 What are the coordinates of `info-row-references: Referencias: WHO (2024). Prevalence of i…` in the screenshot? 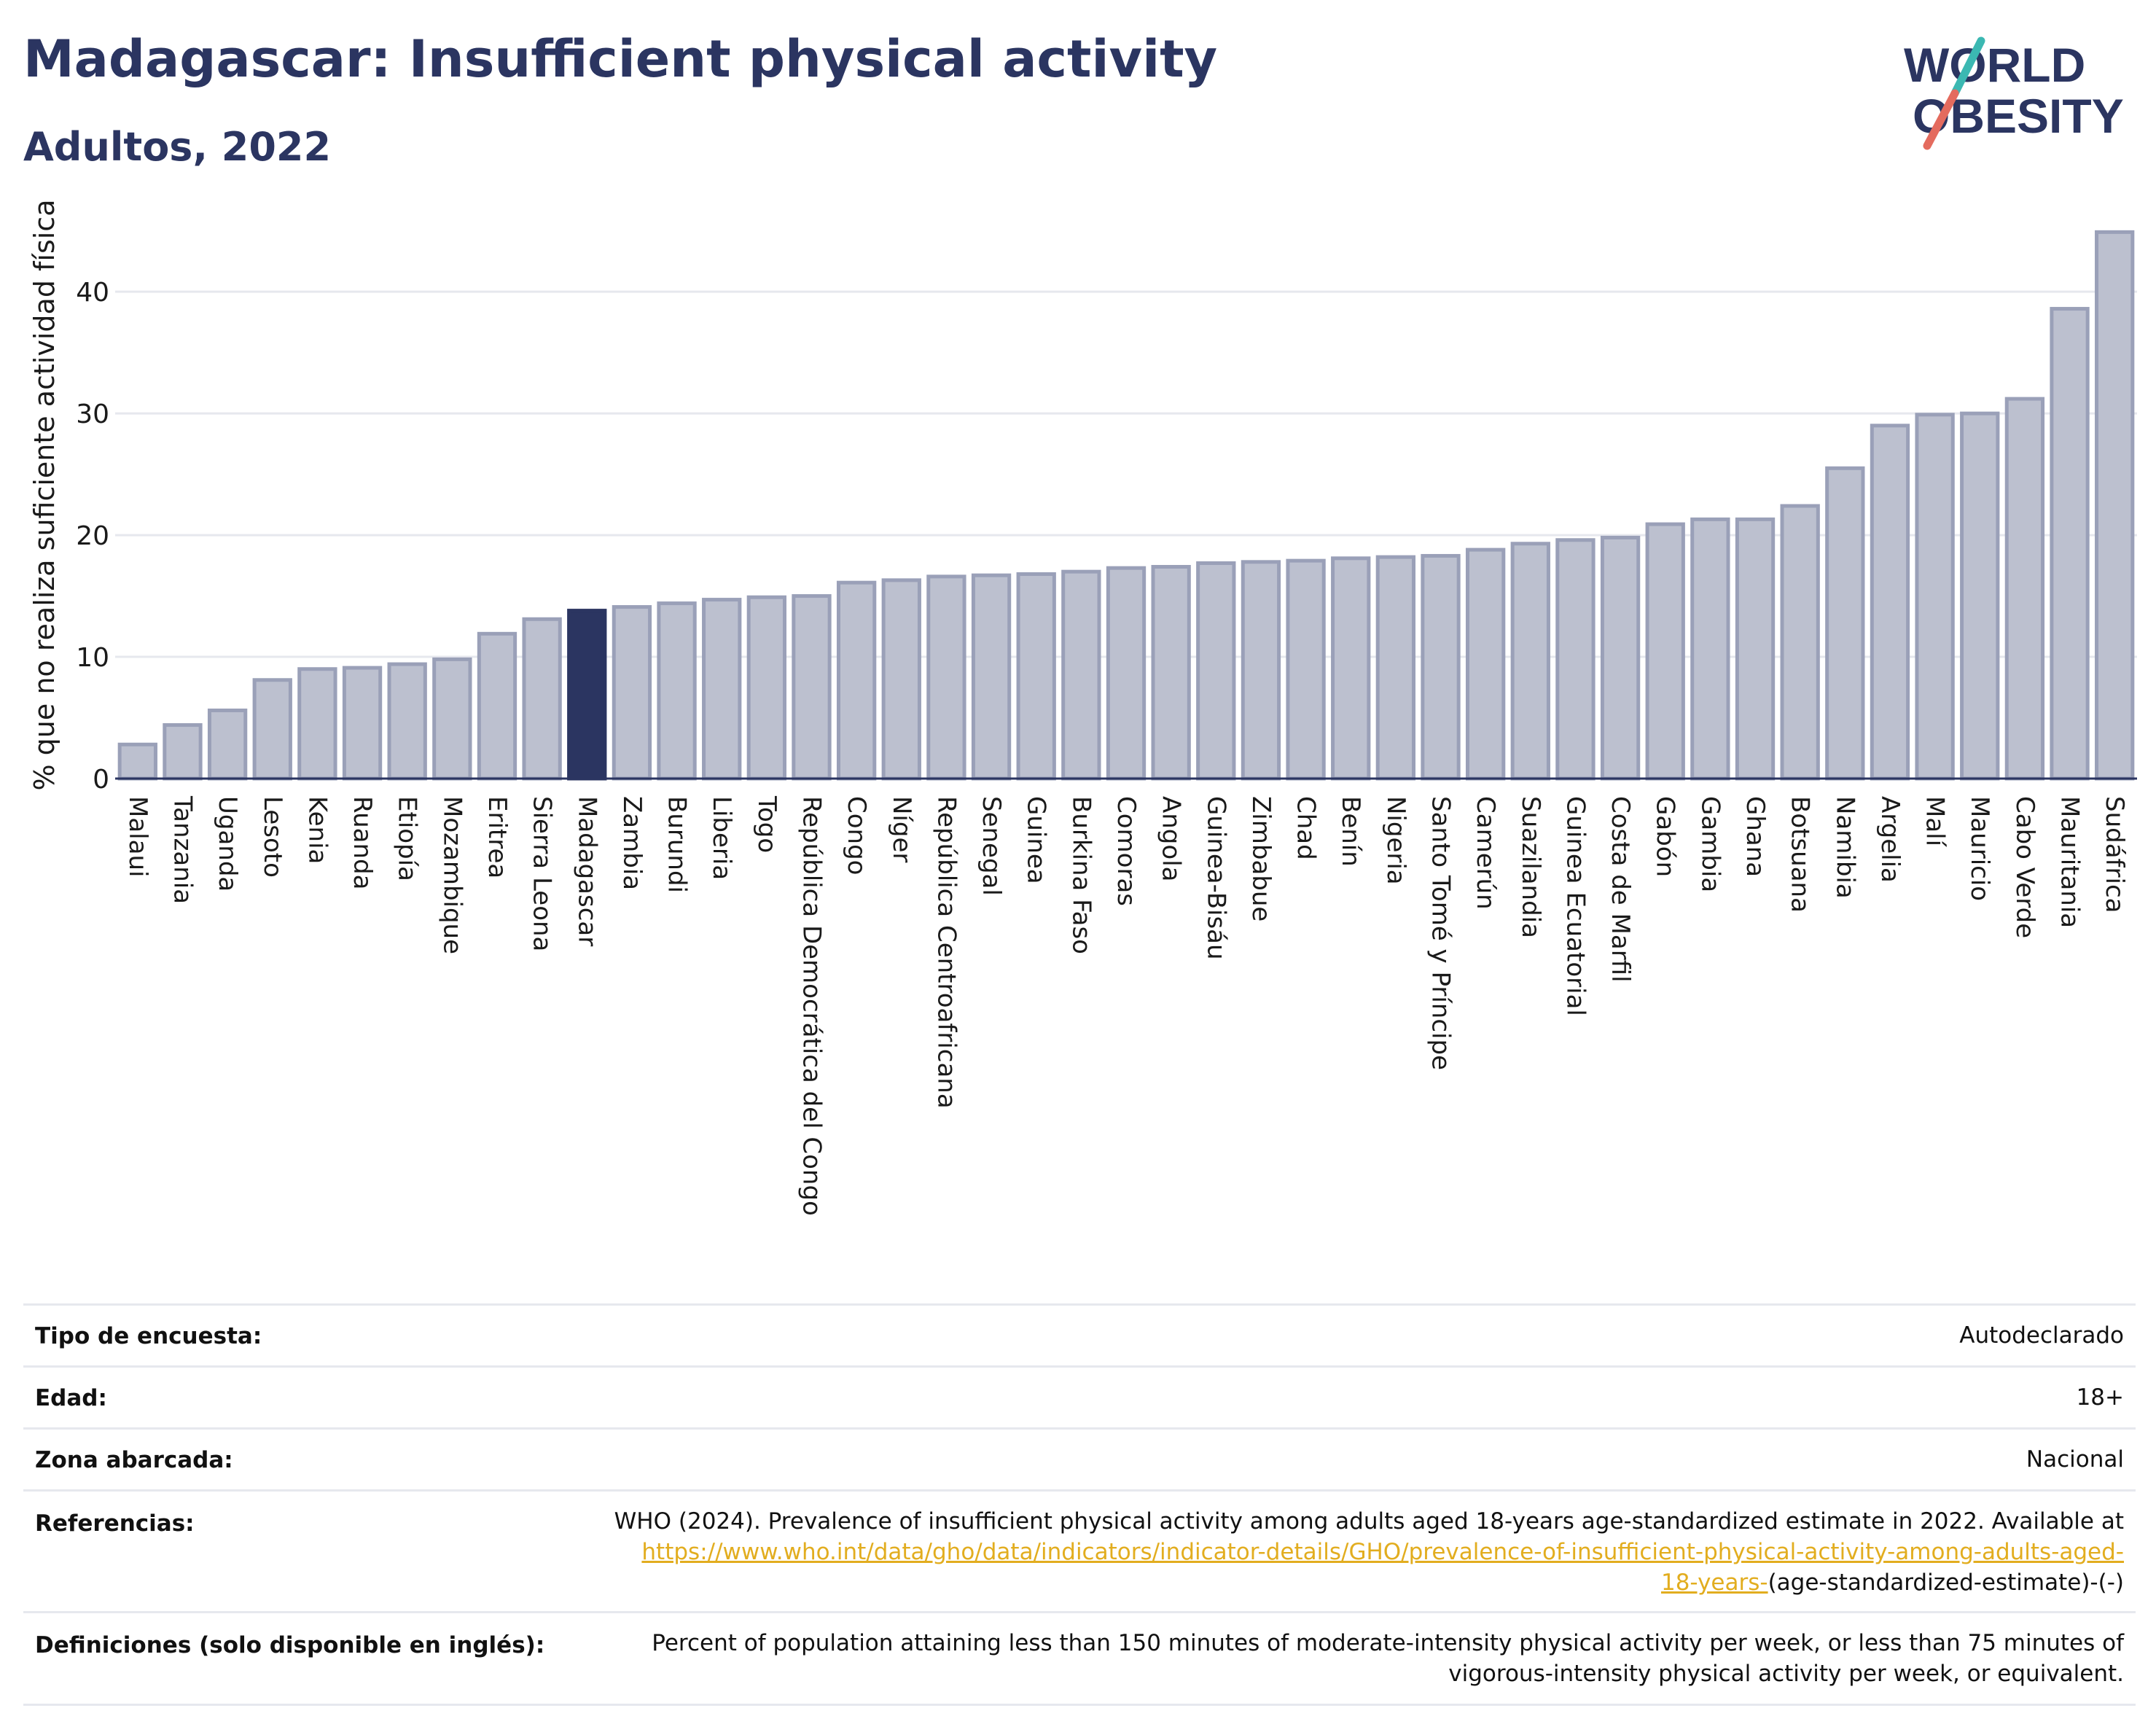 It's located at (1079, 1550).